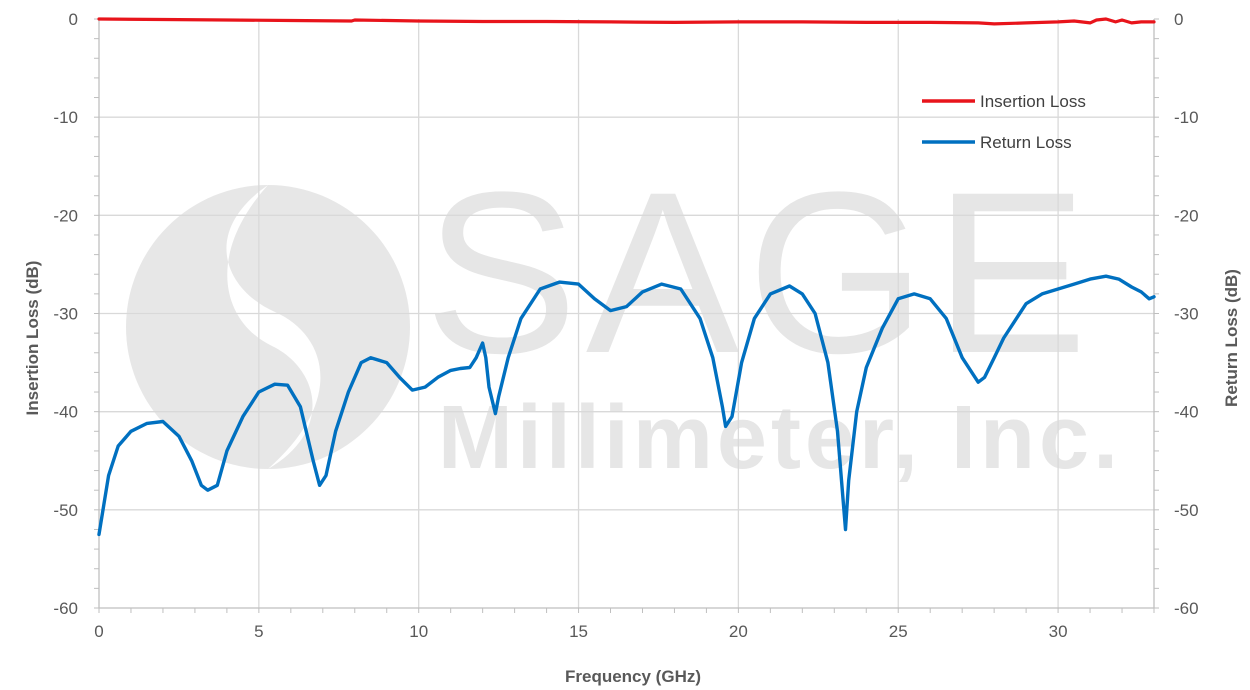 The image size is (1250, 690). Describe the element at coordinates (258, 631) in the screenshot. I see `x-tick-label: 5` at that location.